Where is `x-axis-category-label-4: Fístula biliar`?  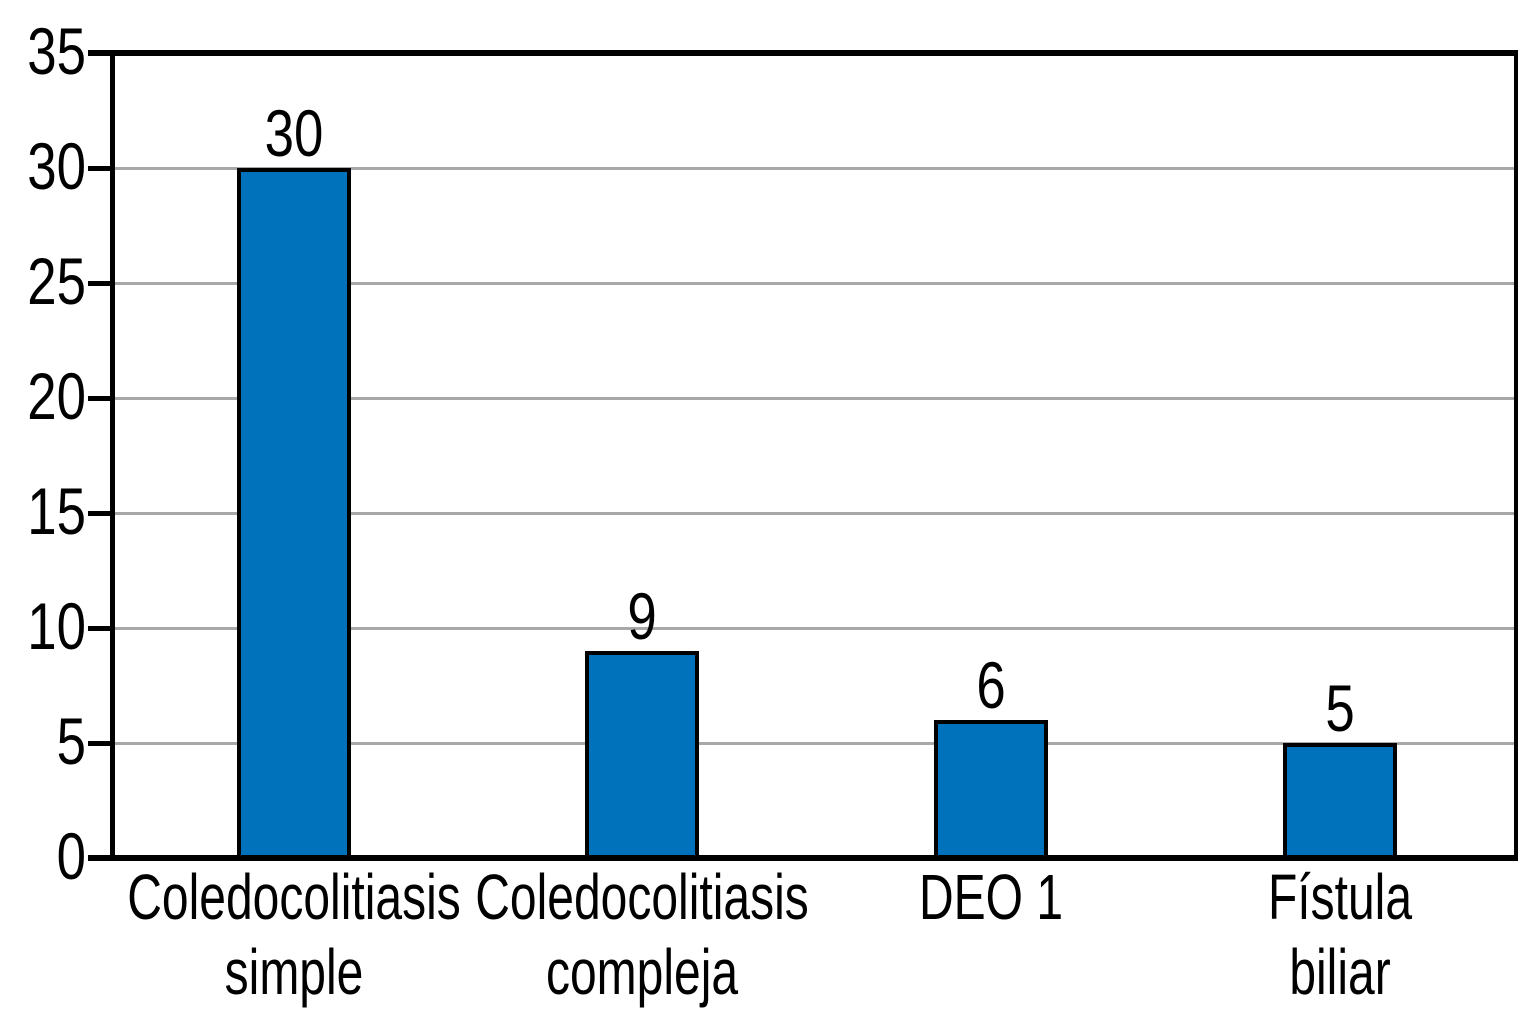 x-axis-category-label-4: Fístula biliar is located at coordinates (1339, 934).